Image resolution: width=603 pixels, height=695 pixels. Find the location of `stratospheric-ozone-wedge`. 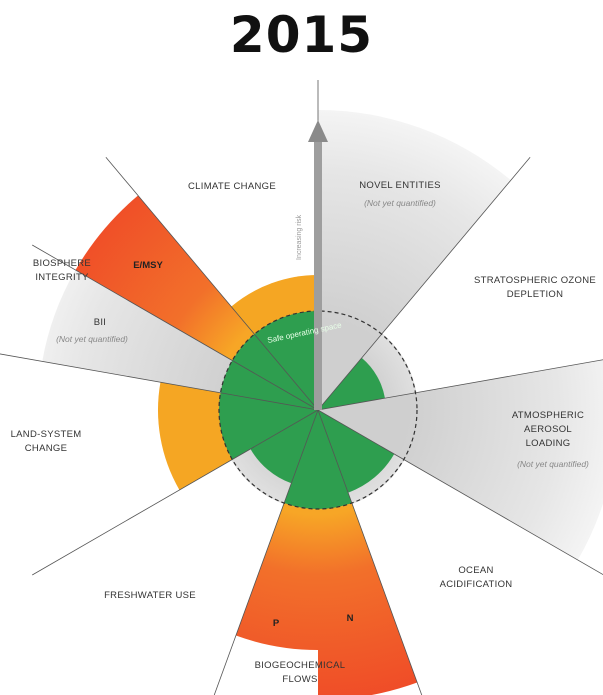

stratospheric-ozone-wedge is located at coordinates (351, 383).